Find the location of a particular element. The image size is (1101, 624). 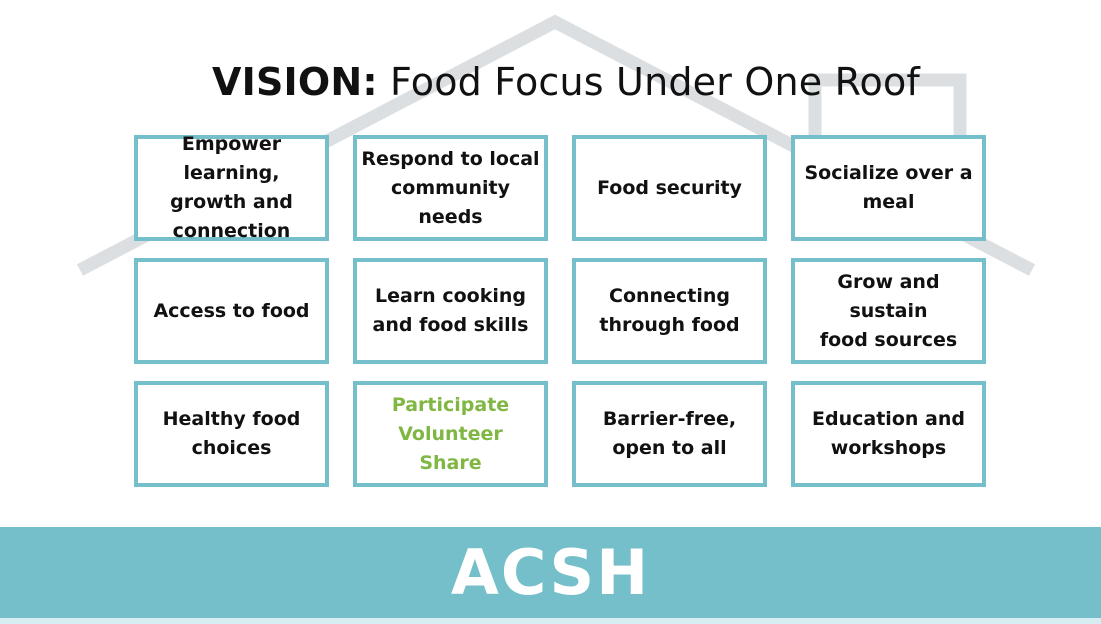

vision-statement: Food Focus Under One Roof is located at coordinates (655, 82).